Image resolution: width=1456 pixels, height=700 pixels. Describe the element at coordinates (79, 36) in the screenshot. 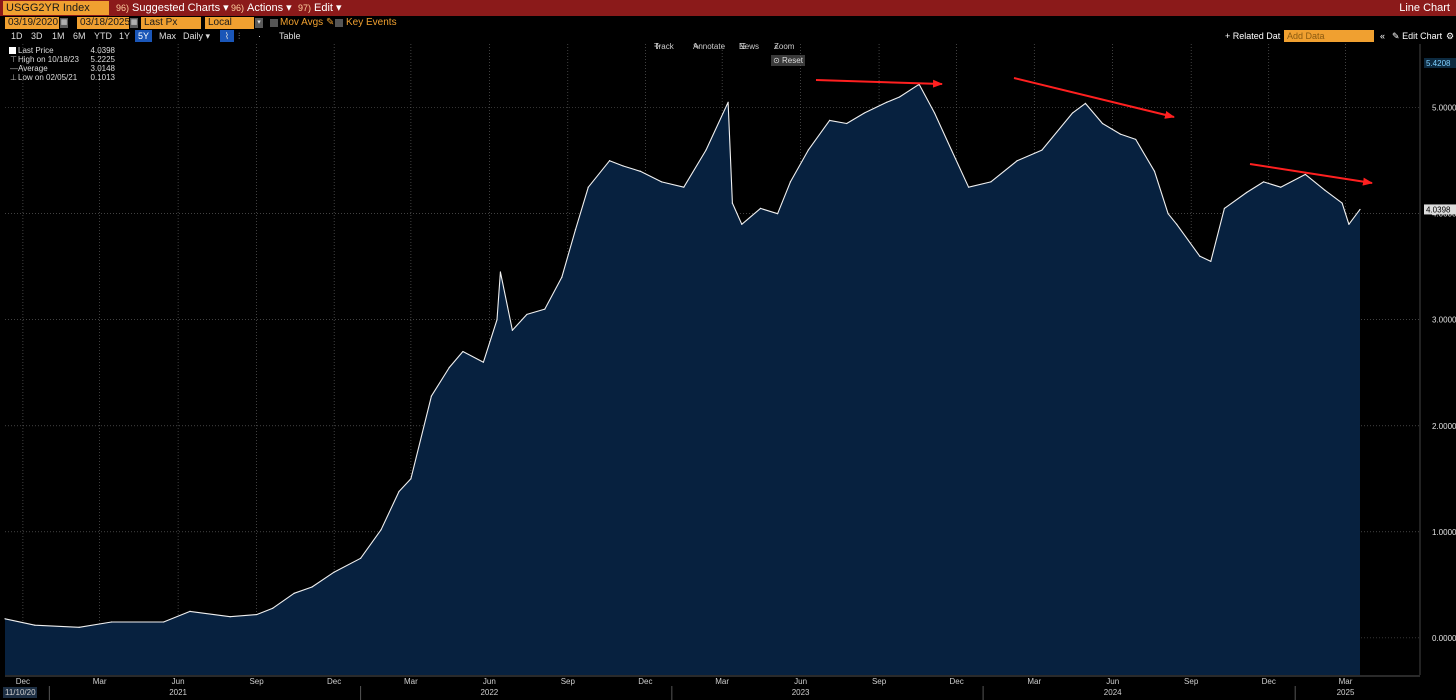

I see `period-6m: 6M` at that location.